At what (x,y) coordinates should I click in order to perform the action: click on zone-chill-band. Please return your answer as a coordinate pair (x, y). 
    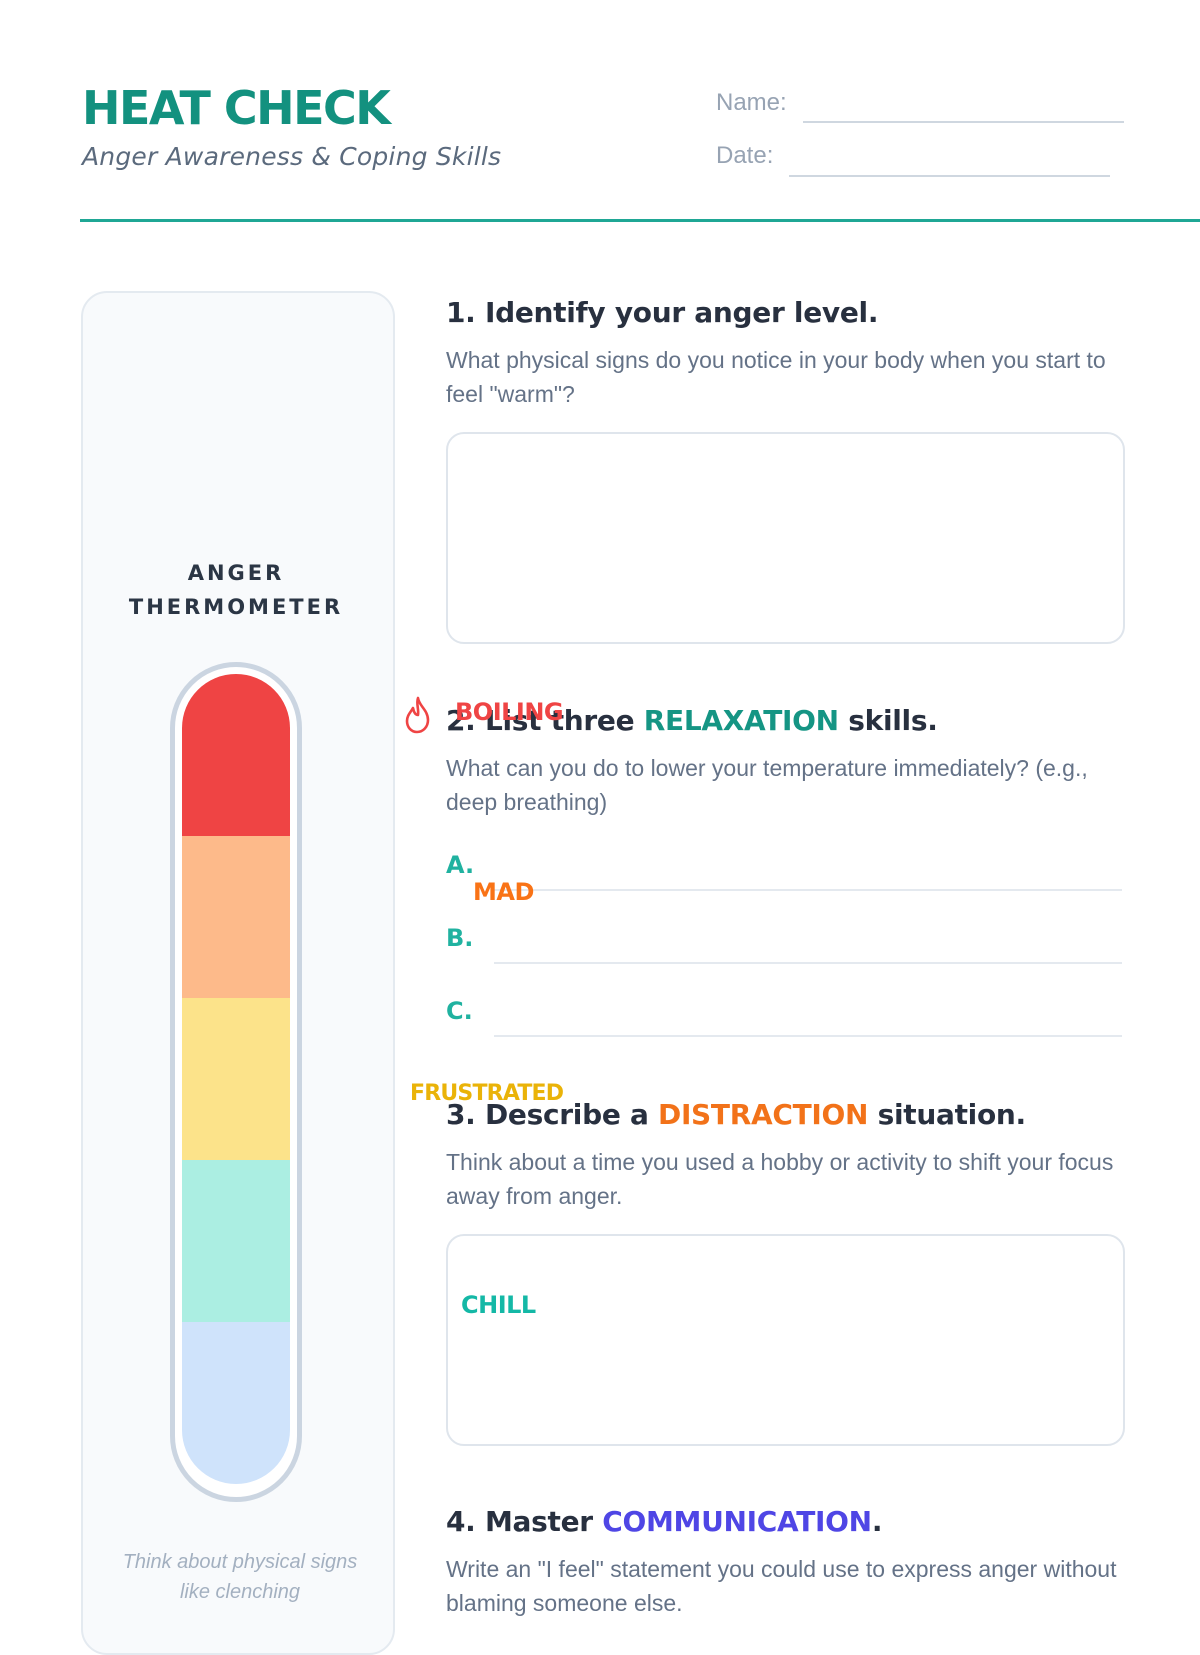
    Looking at the image, I should click on (236, 1241).